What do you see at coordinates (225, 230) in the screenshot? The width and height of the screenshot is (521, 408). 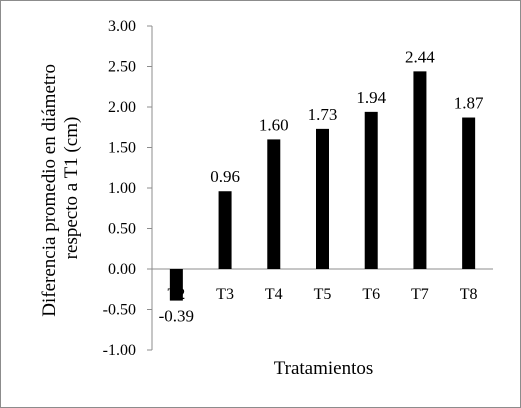 I see `bar-t3` at bounding box center [225, 230].